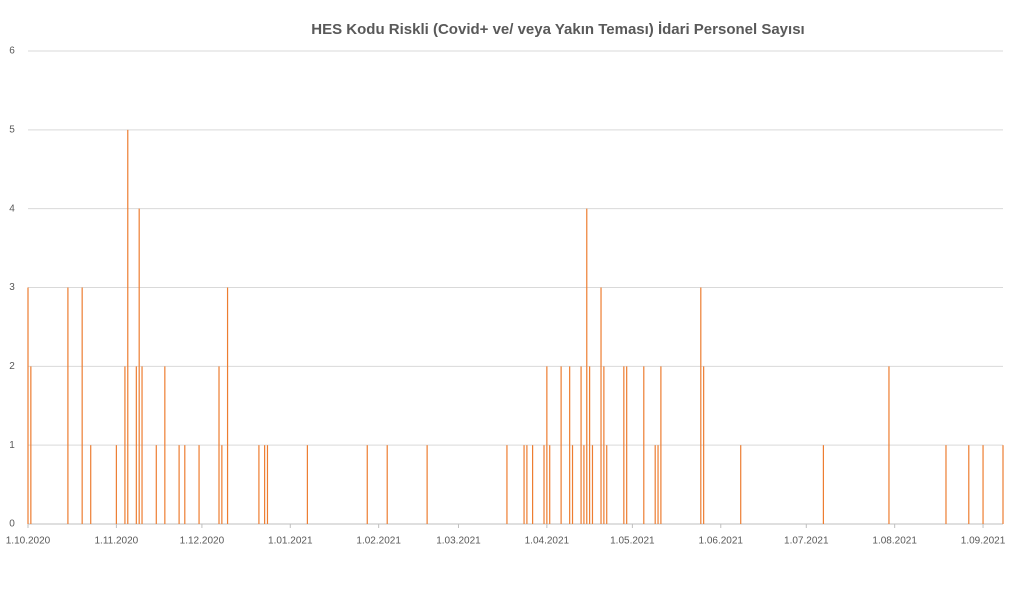  What do you see at coordinates (458, 541) in the screenshot?
I see `x-tick-label: 1.03.2021` at bounding box center [458, 541].